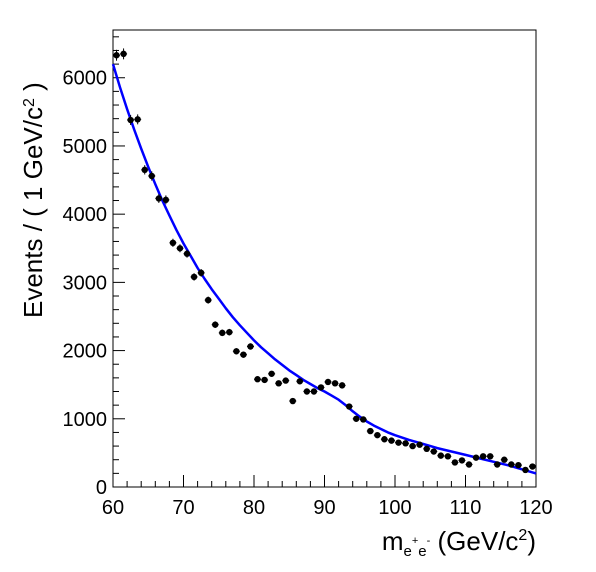 This screenshot has width=596, height=572. I want to click on x-axis-ticks: 60 70 80 90 100 110 120, so click(327, 497).